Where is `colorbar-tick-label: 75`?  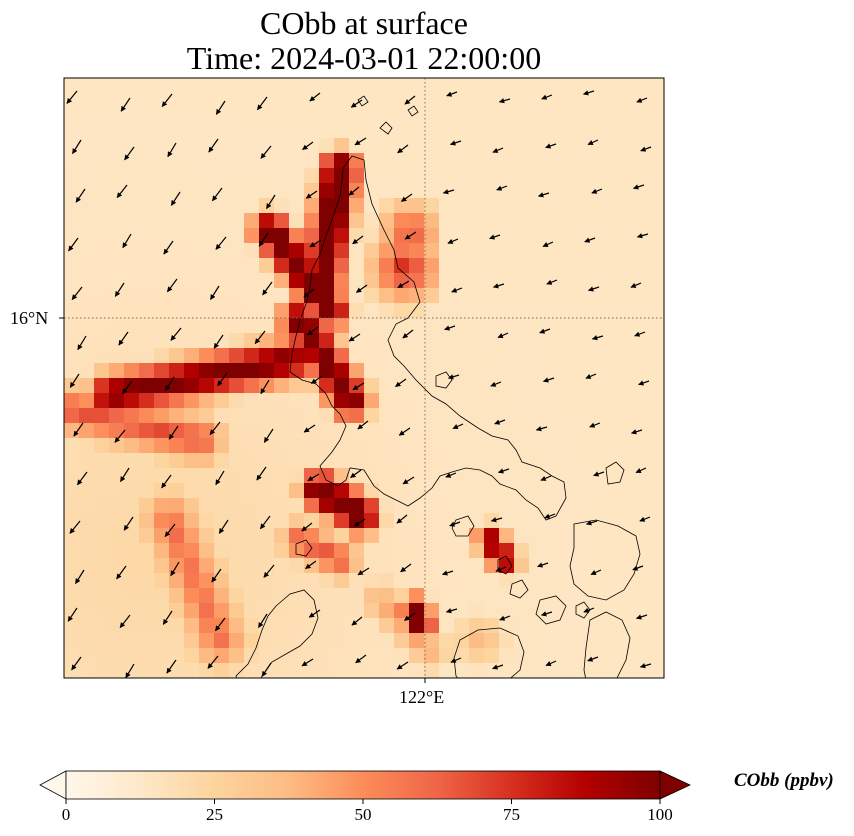 colorbar-tick-label: 75 is located at coordinates (511, 814).